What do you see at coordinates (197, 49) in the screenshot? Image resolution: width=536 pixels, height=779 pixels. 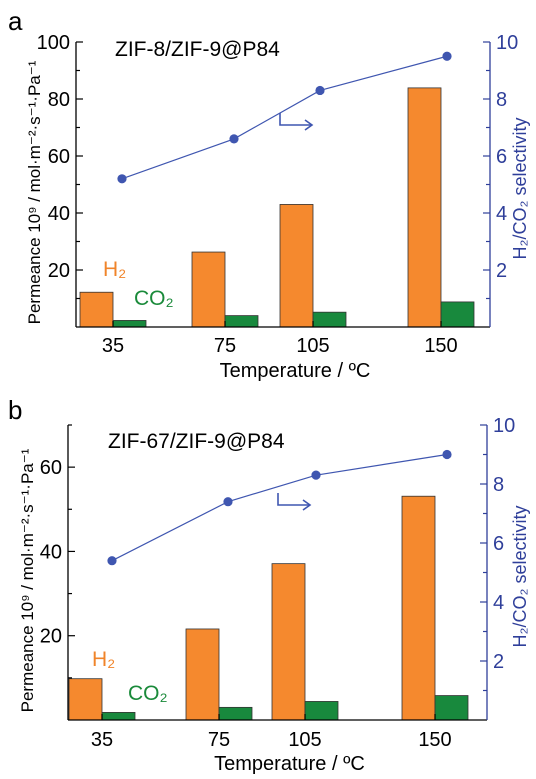 I see `chart-title: ZIF-8/ZIF-9@P84` at bounding box center [197, 49].